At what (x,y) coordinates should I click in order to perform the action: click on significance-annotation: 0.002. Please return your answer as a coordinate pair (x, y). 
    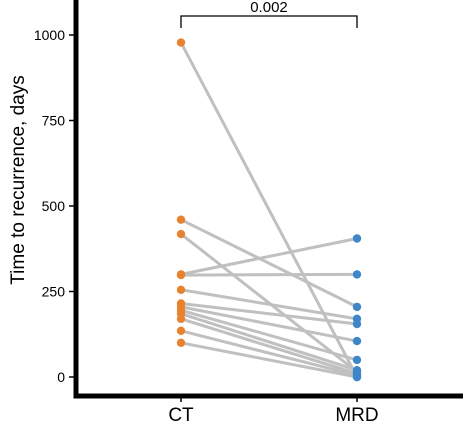
    Looking at the image, I should click on (269, 14).